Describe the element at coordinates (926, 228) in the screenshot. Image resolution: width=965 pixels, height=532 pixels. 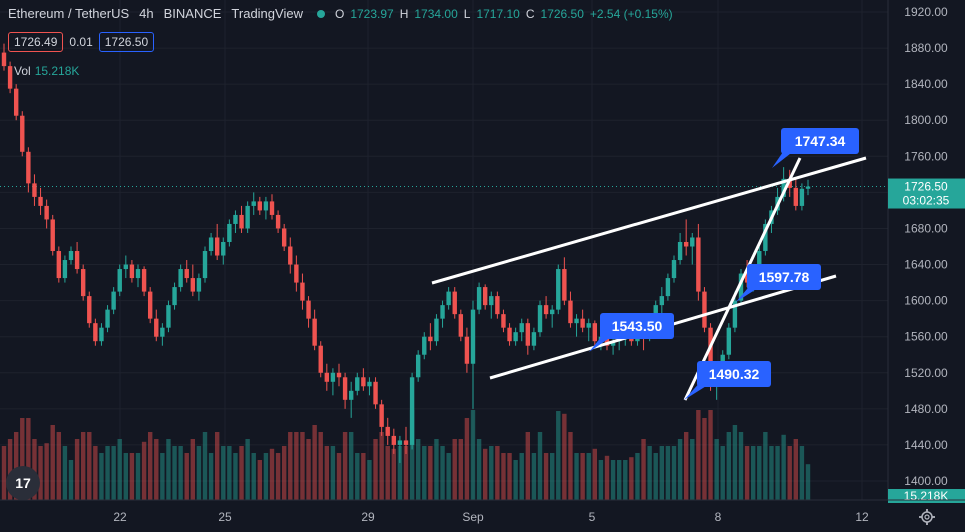
I see `price-tick-label: 1680.00` at that location.